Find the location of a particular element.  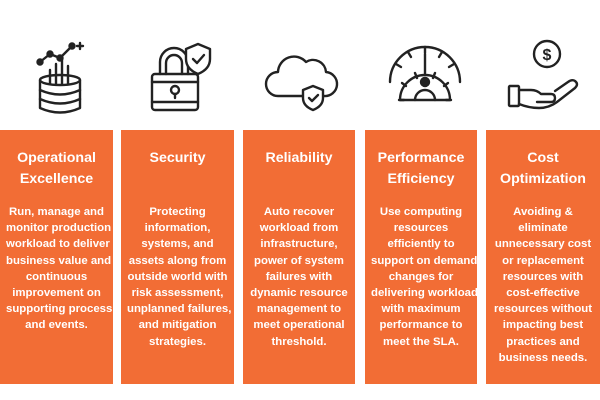

description-line: information, is located at coordinates (177, 228).